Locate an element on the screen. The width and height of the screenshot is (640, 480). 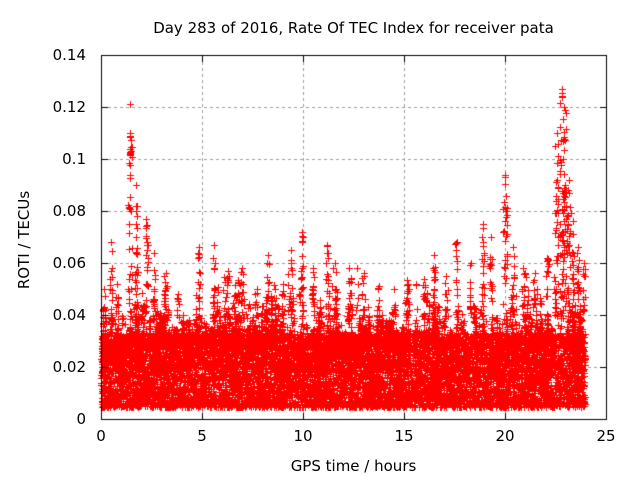
y-tick-label: 0 is located at coordinates (81, 419).